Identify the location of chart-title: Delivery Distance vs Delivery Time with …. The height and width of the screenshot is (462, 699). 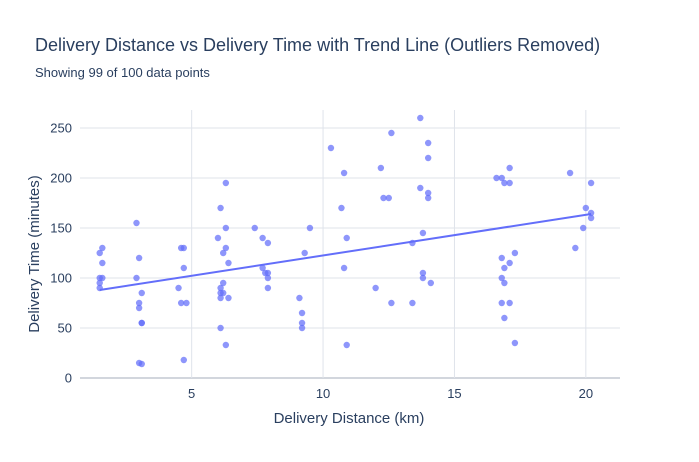
(317, 45).